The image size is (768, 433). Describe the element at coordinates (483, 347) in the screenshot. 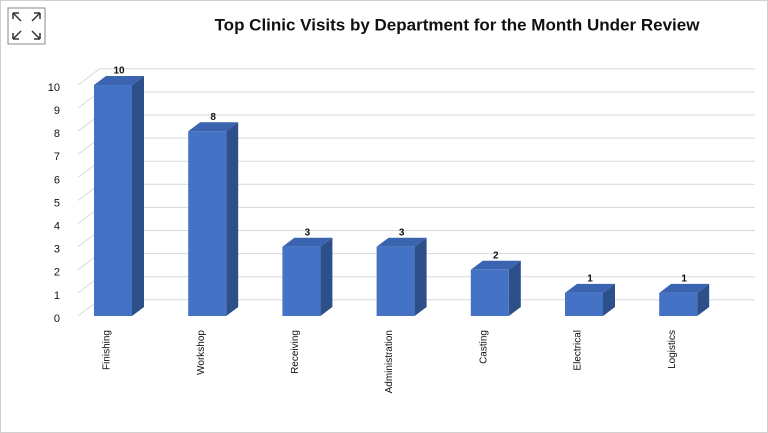

I see `x-tick-label: Casting` at that location.